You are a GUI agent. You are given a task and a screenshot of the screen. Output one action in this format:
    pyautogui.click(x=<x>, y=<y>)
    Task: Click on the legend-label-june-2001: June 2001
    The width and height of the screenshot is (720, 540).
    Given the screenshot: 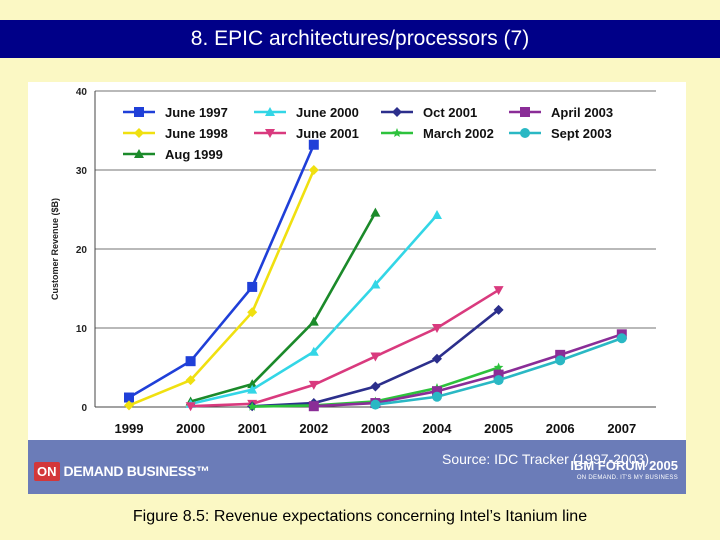 What is the action you would take?
    pyautogui.click(x=327, y=133)
    